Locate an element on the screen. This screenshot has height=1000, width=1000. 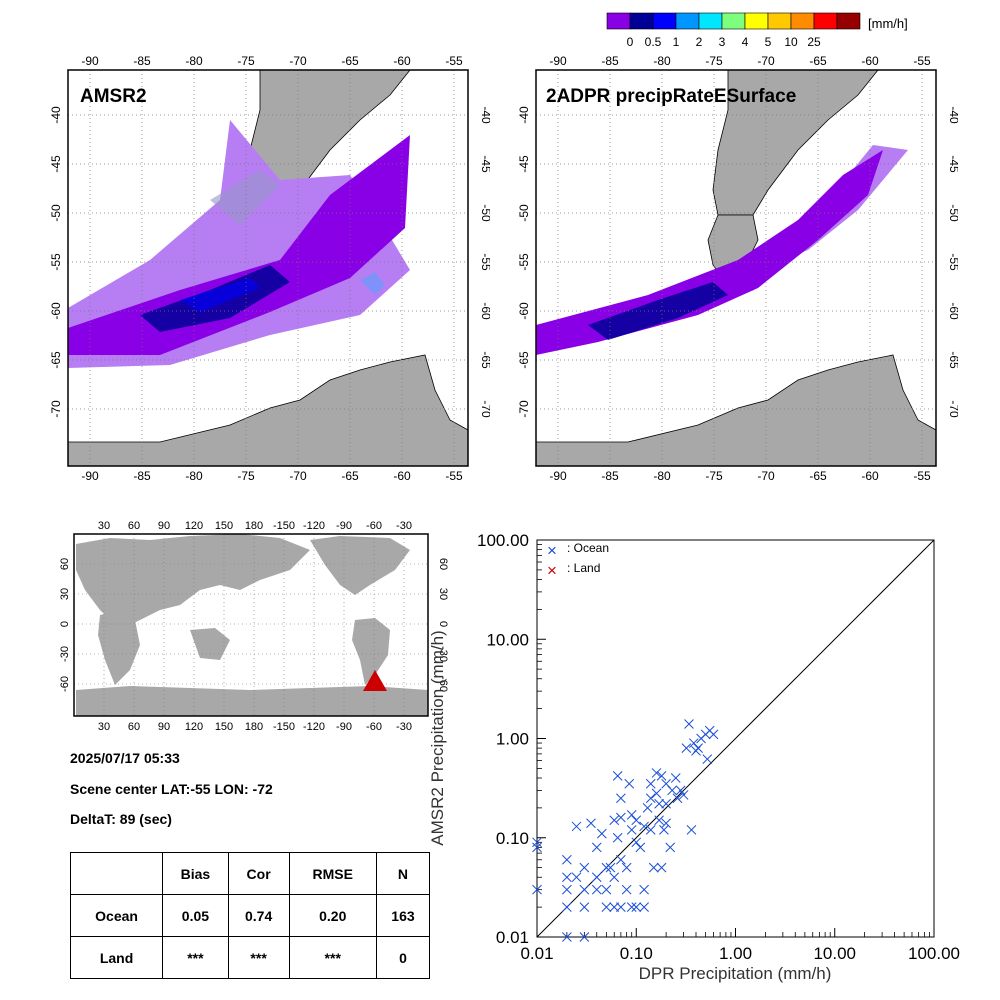
legend: × : Ocean × : Land is located at coordinates (578, 560).